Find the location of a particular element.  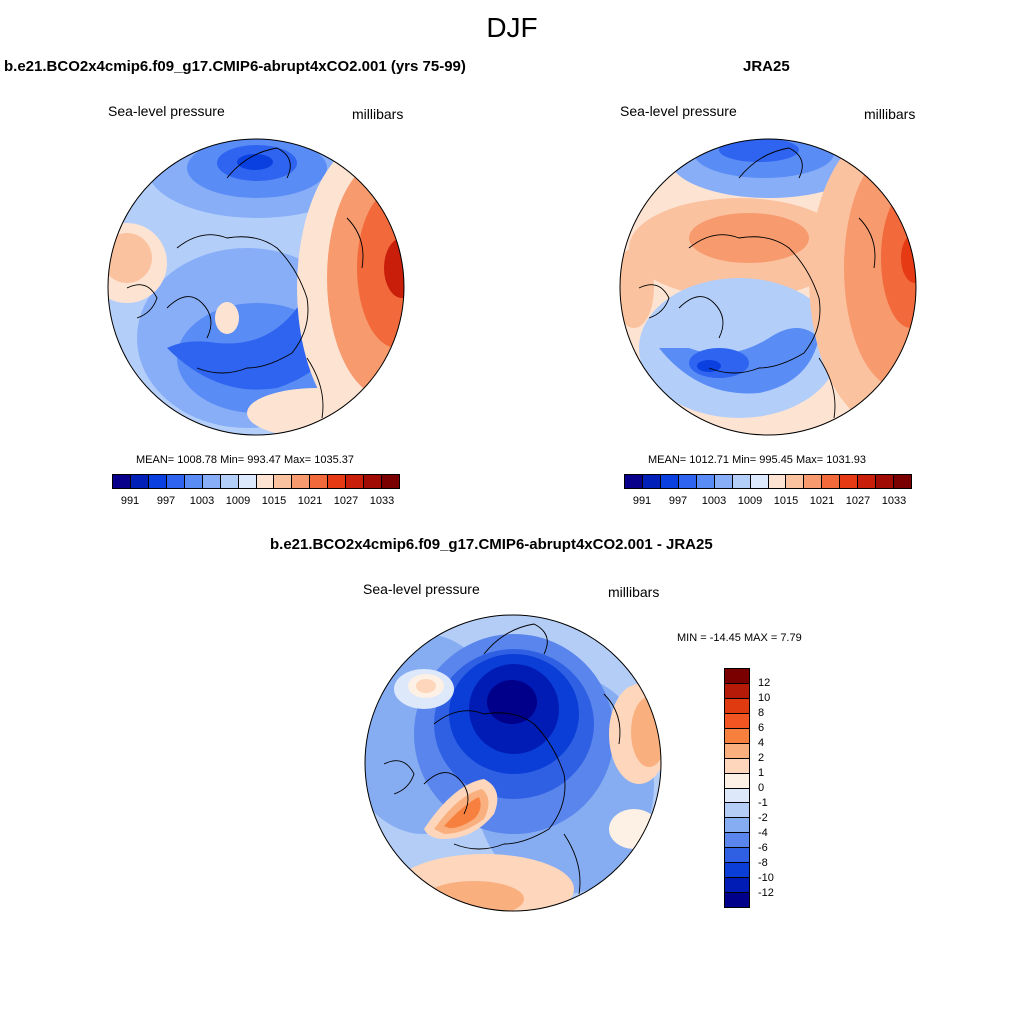

colorbar-tick-label: -6 is located at coordinates (763, 848).